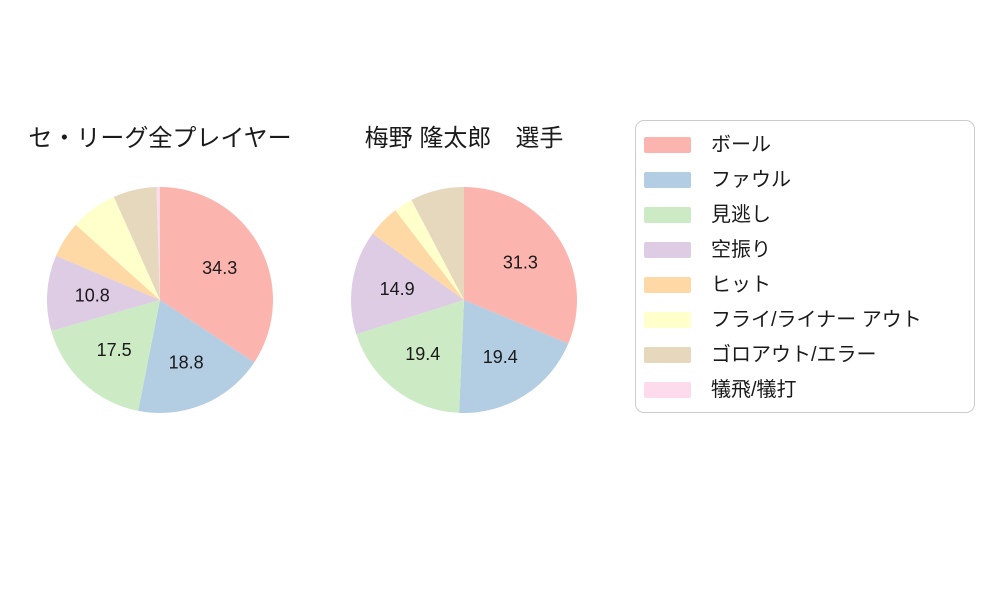 The image size is (1000, 600). What do you see at coordinates (741, 284) in the screenshot?
I see `legend-item-label-4: ヒット` at bounding box center [741, 284].